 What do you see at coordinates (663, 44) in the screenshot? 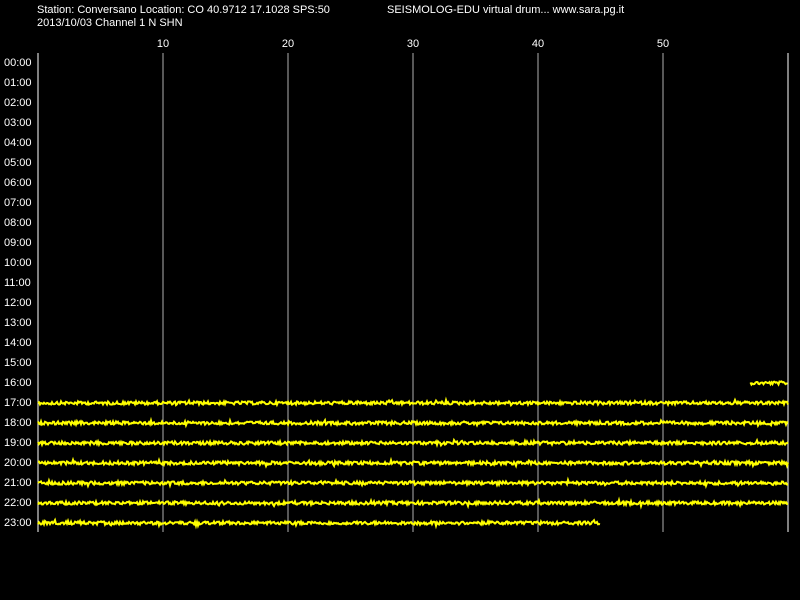
I see `x-tick-label: 50` at bounding box center [663, 44].